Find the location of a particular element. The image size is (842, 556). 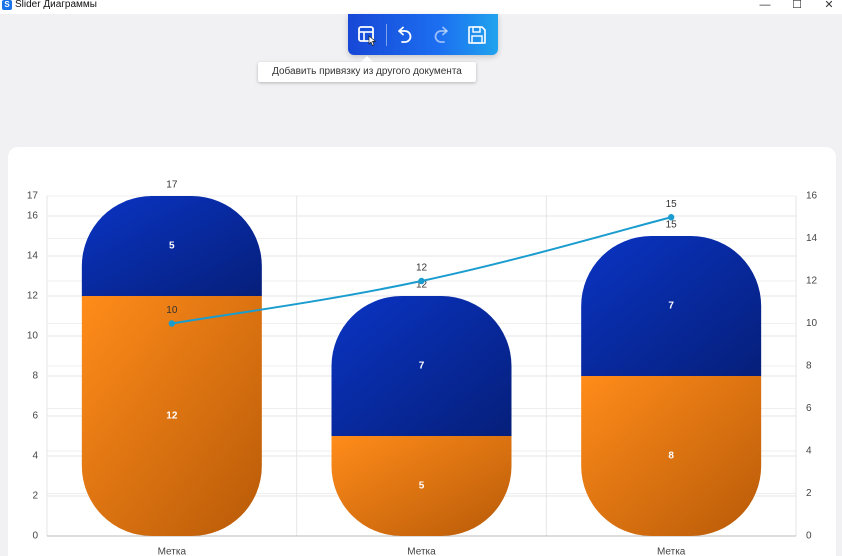

y-right-tick-label-0: 0 is located at coordinates (809, 536).